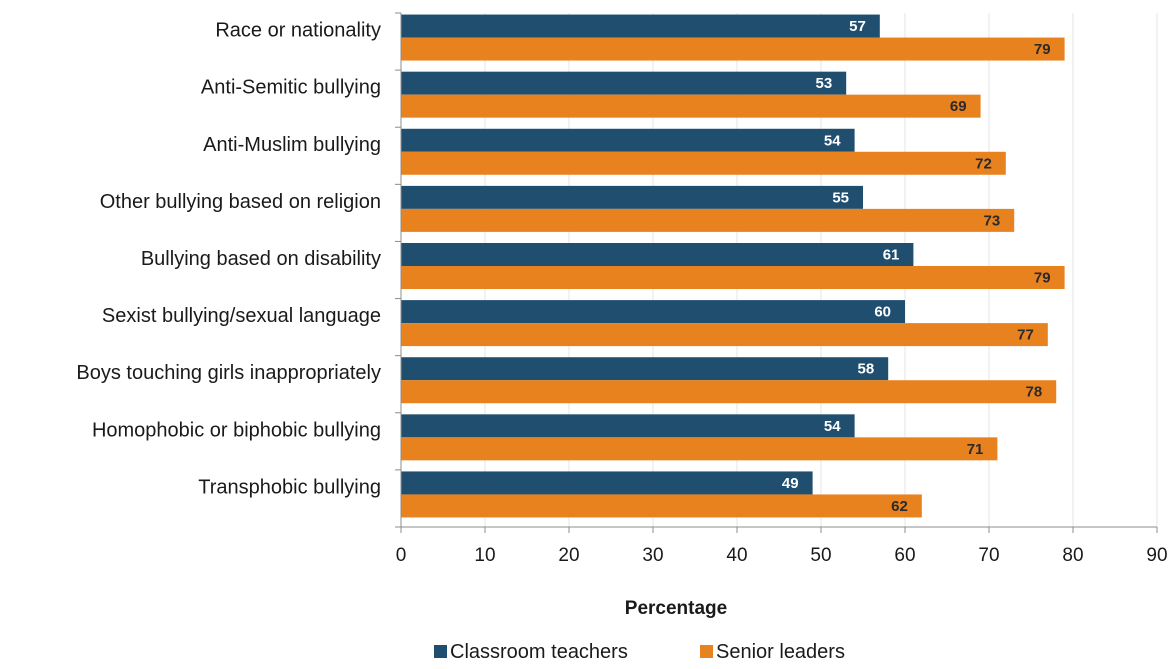  Describe the element at coordinates (539, 652) in the screenshot. I see `legend-label: Classroom teachers` at that location.